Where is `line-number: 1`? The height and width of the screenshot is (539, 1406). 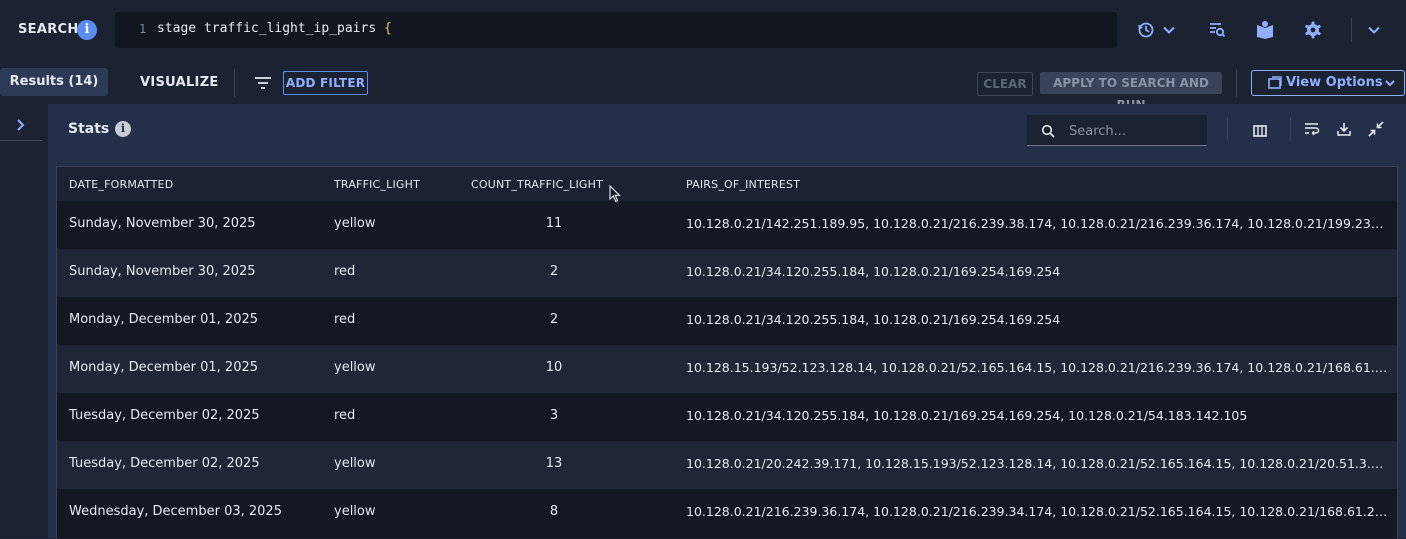 line-number: 1 is located at coordinates (143, 29).